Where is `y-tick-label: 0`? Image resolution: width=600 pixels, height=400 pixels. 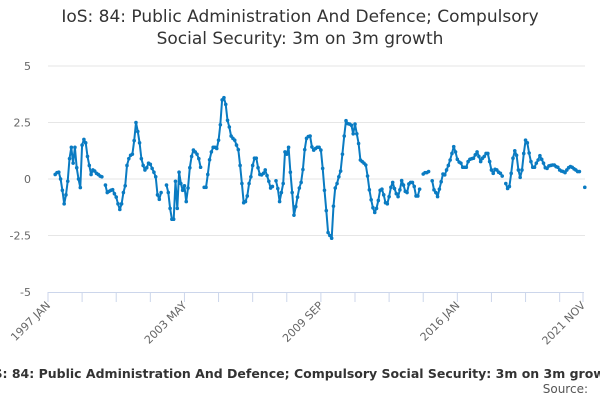 y-tick-label: 0 is located at coordinates (27, 179).